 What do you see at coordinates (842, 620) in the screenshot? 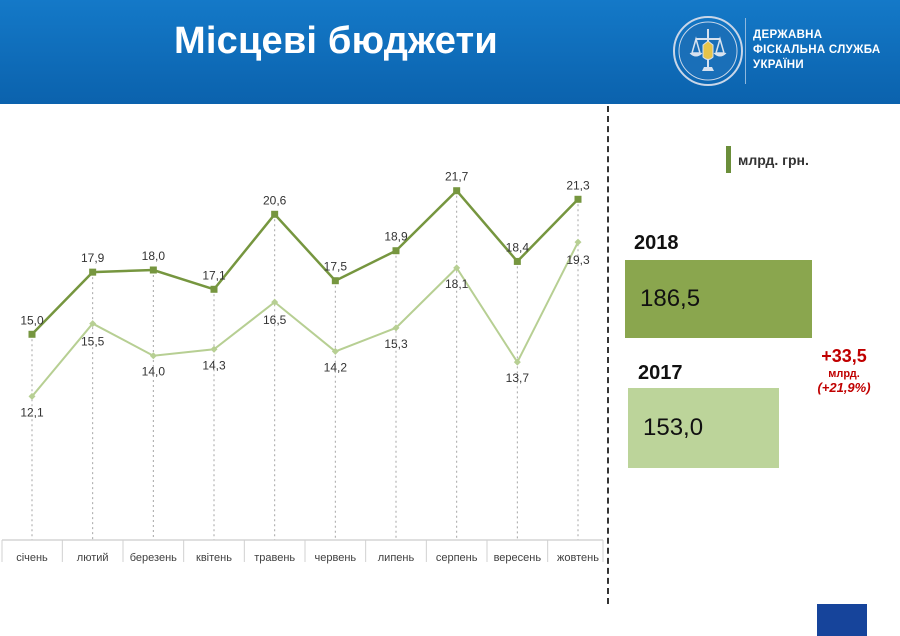
I see `corner-block` at bounding box center [842, 620].